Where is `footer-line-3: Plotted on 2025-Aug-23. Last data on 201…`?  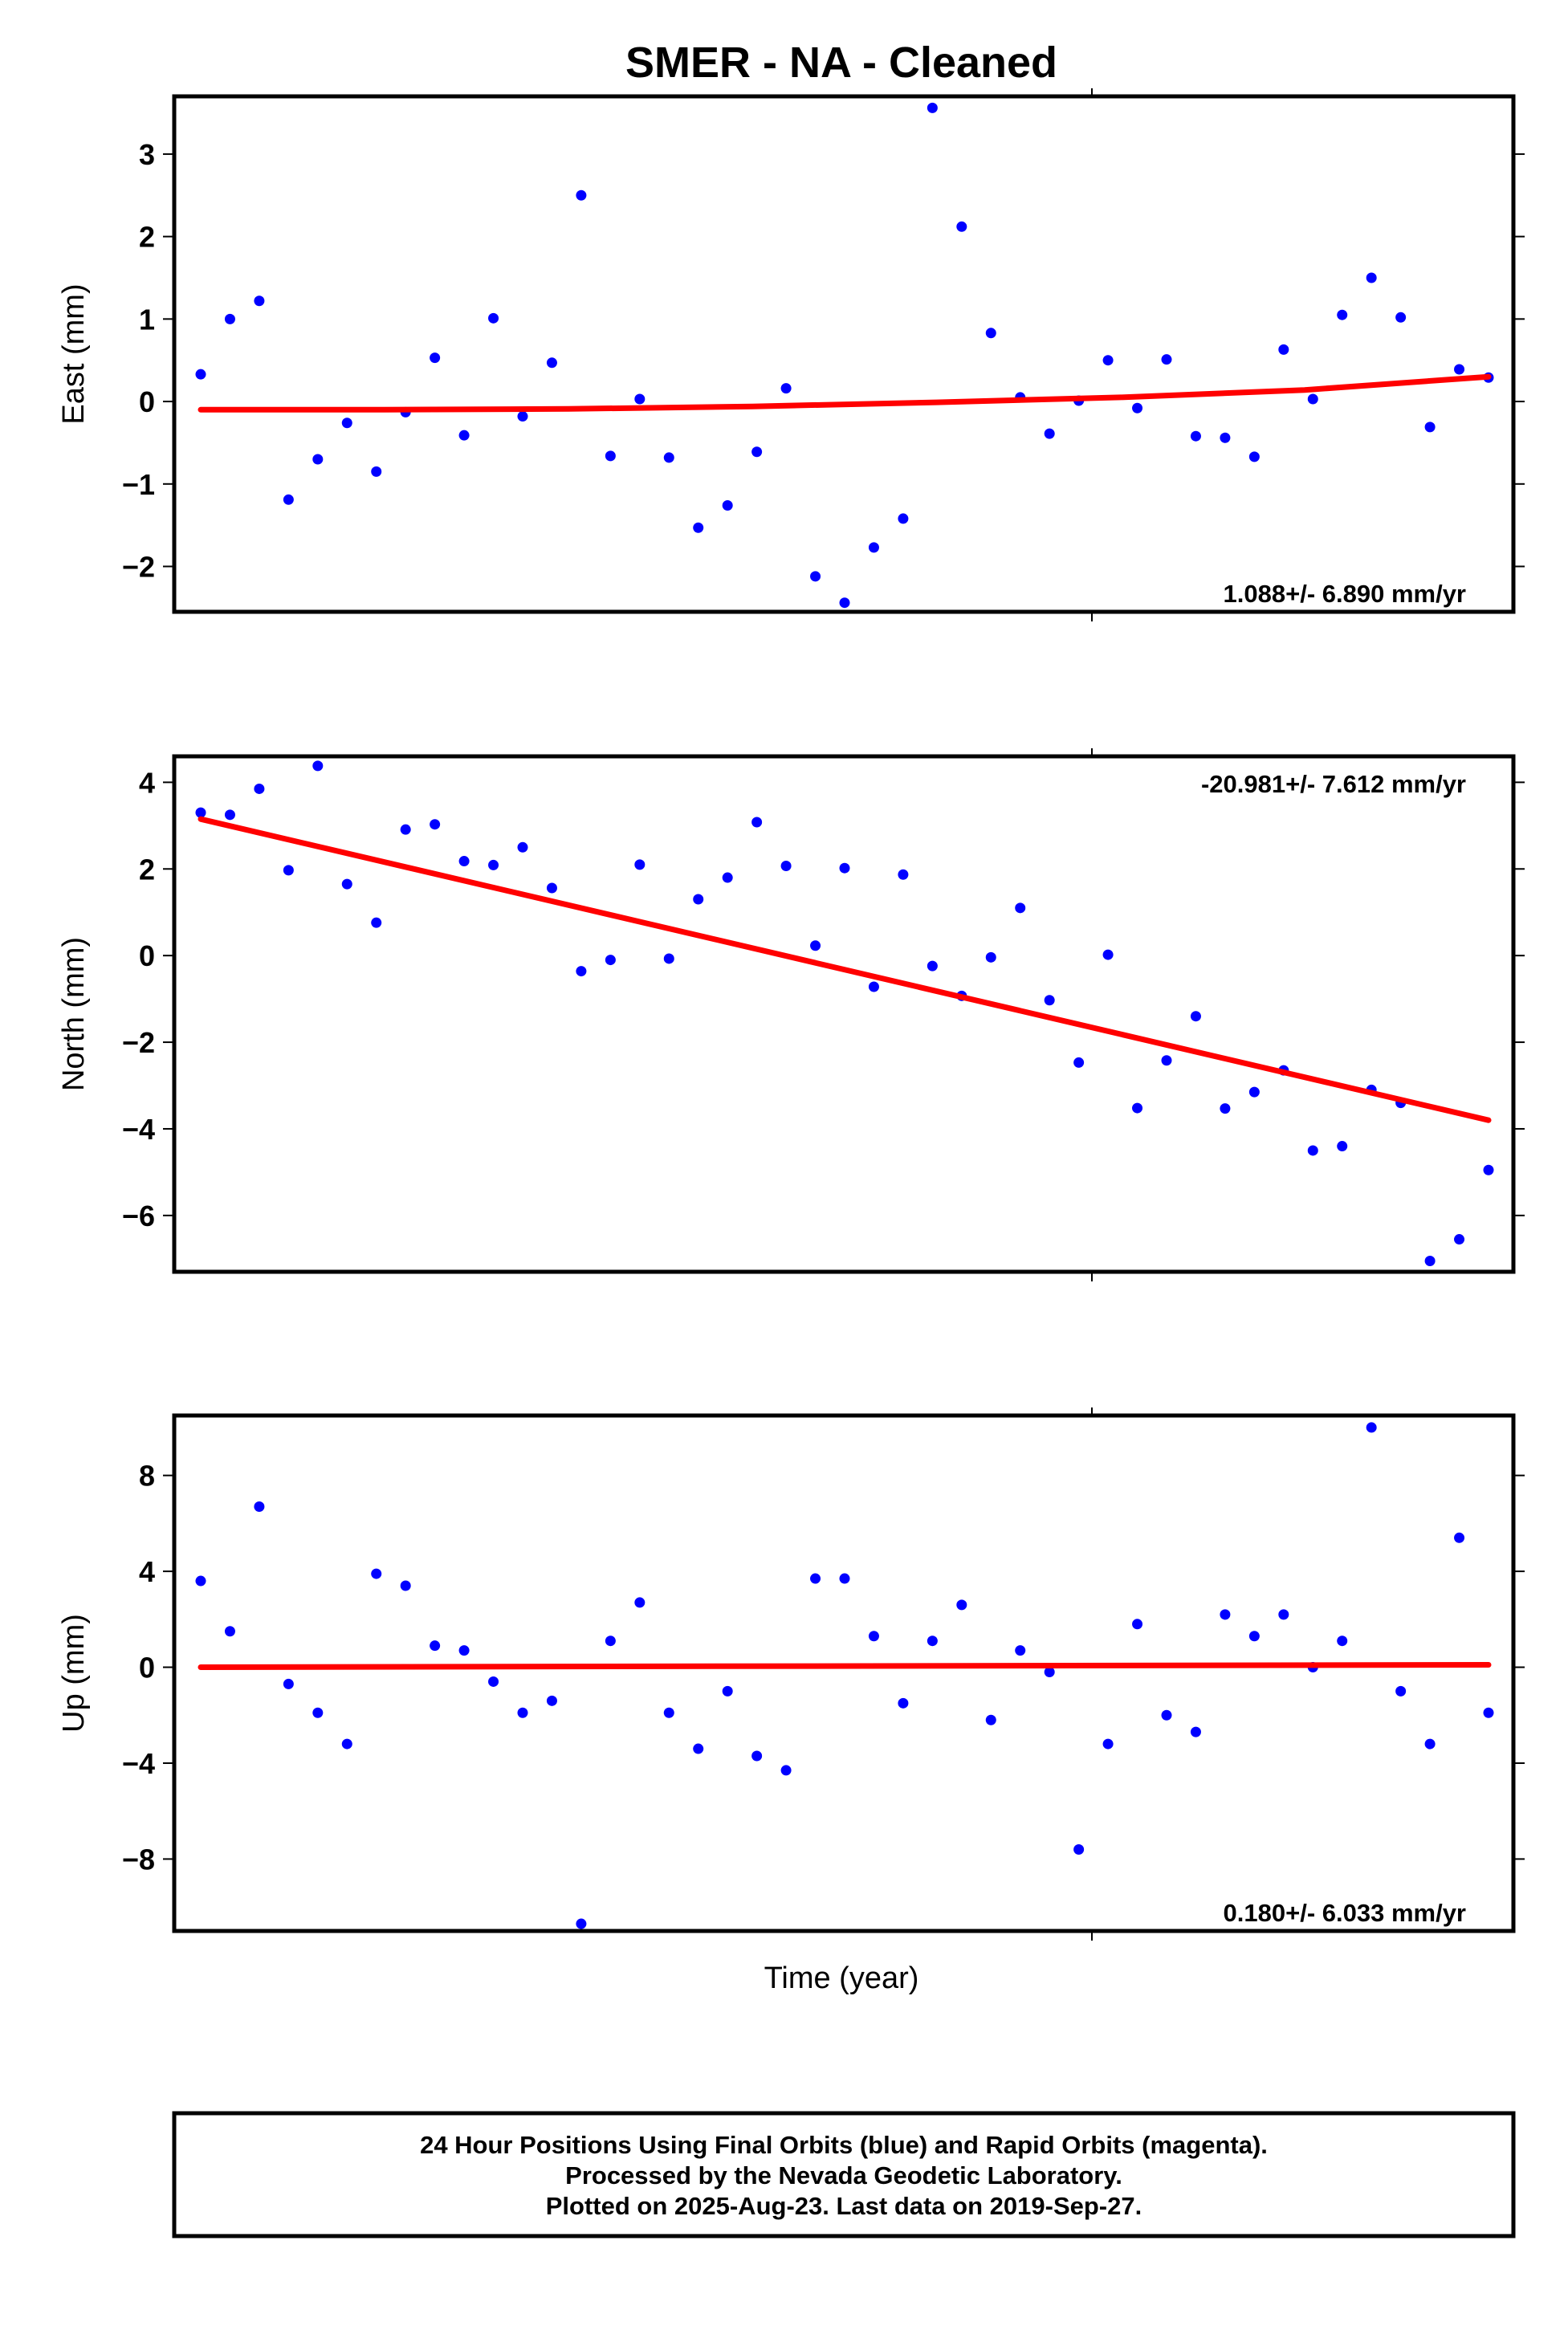
footer-line-3: Plotted on 2025-Aug-23. Last data on 201… is located at coordinates (844, 2206).